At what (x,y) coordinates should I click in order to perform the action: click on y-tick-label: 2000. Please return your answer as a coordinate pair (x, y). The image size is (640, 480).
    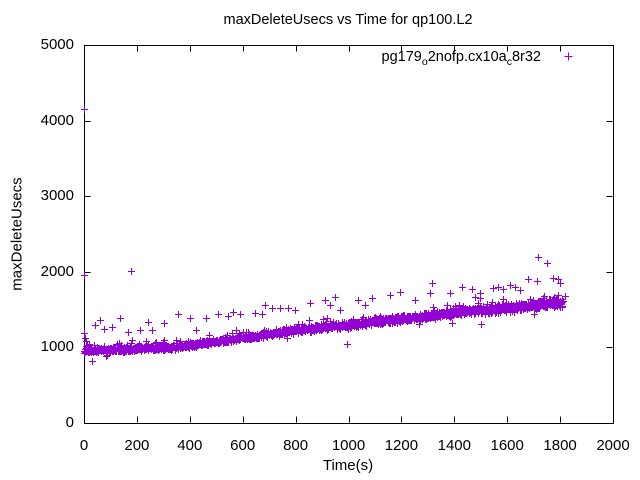
    Looking at the image, I should click on (57, 271).